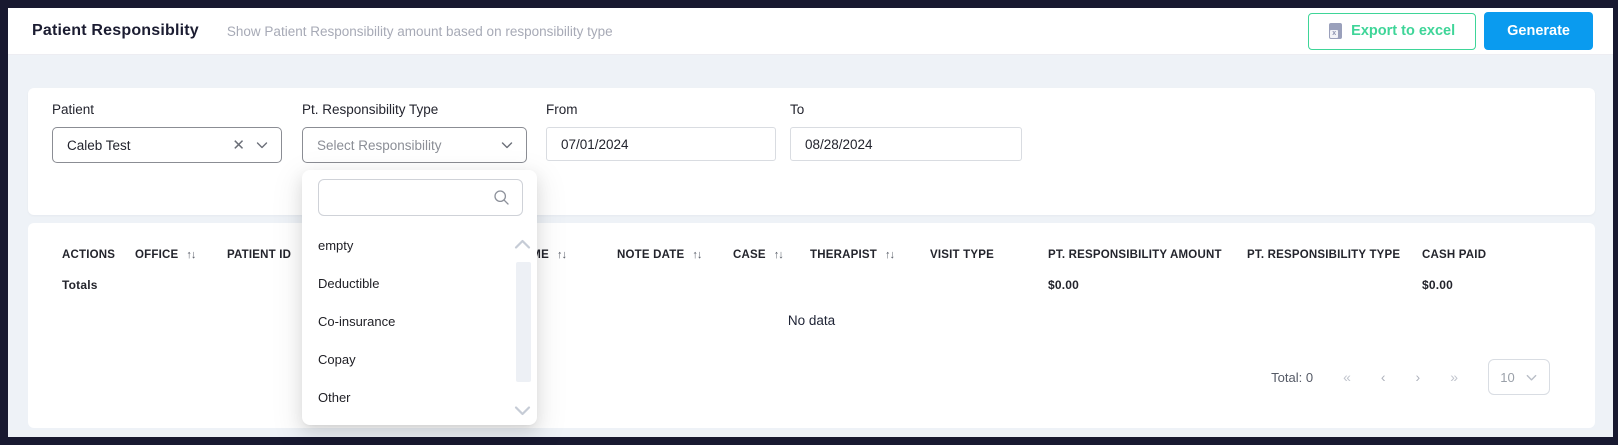 Image resolution: width=1618 pixels, height=445 pixels. What do you see at coordinates (1064, 285) in the screenshot?
I see `totals-pt-responsibility-amount: $0.00` at bounding box center [1064, 285].